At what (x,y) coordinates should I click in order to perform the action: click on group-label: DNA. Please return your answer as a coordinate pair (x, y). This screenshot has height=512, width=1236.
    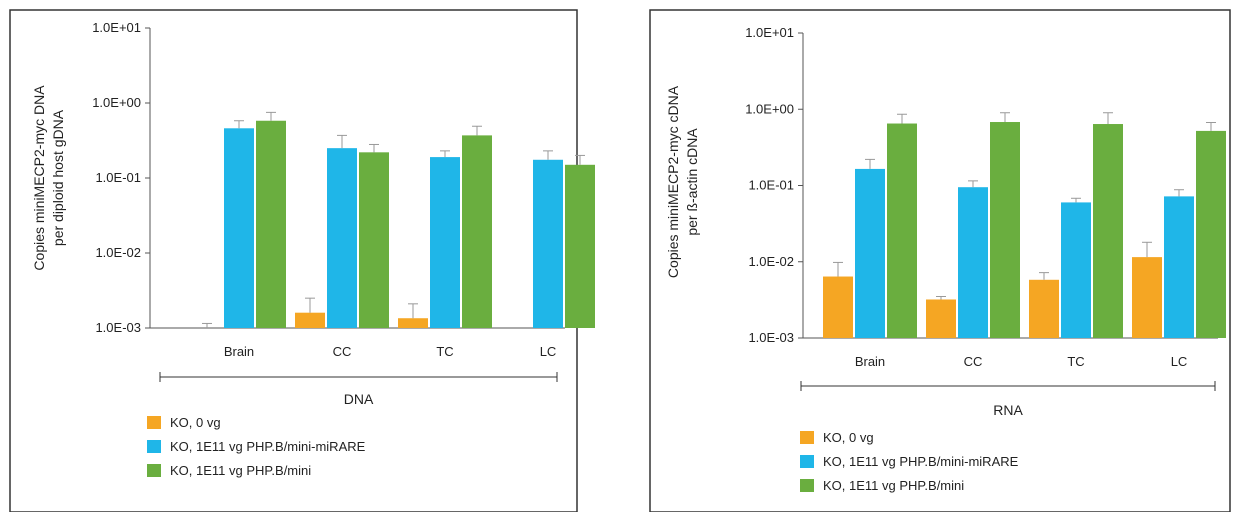
    Looking at the image, I should click on (359, 399).